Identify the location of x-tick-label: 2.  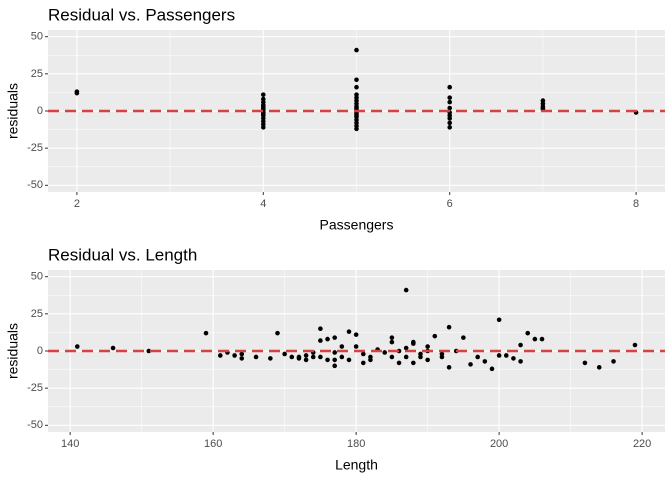
(77, 204).